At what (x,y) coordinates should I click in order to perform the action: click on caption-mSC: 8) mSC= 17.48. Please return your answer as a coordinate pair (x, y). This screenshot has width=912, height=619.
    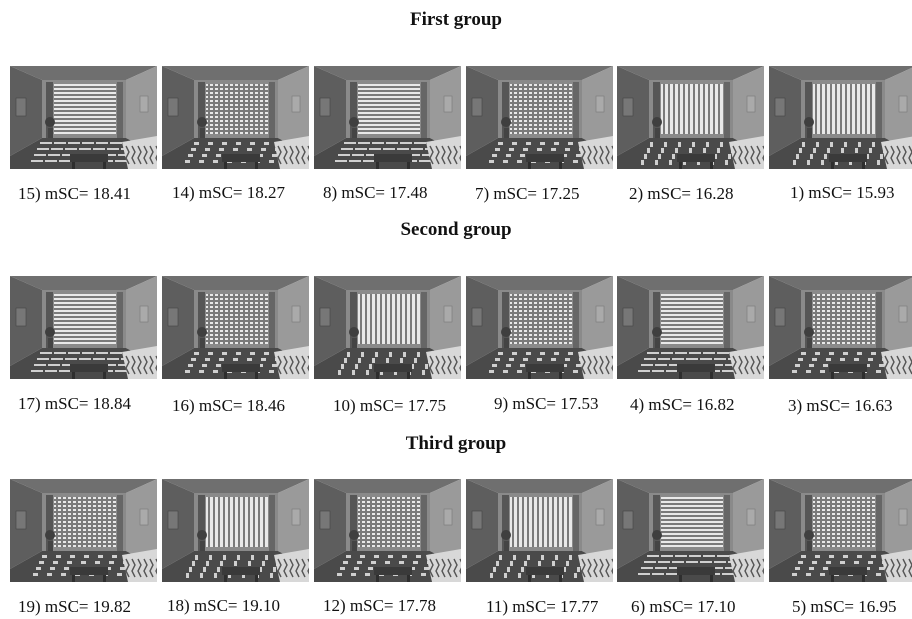
    Looking at the image, I should click on (375, 192).